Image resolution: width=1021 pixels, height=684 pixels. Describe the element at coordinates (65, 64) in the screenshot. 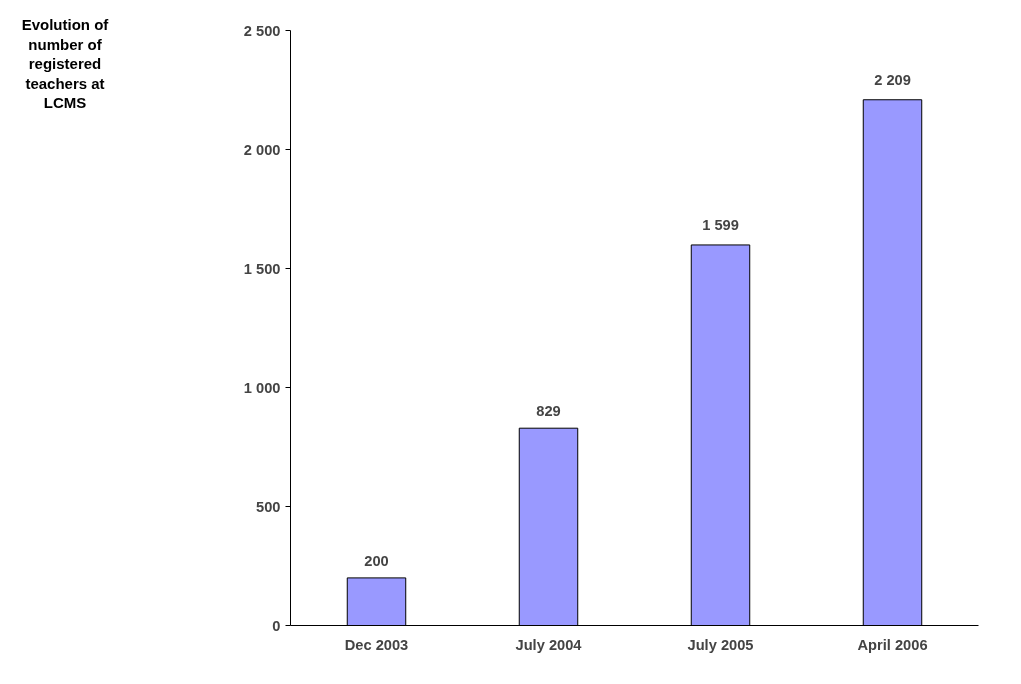

I see `text: Evolution of number of registered teachers at LCMS` at that location.